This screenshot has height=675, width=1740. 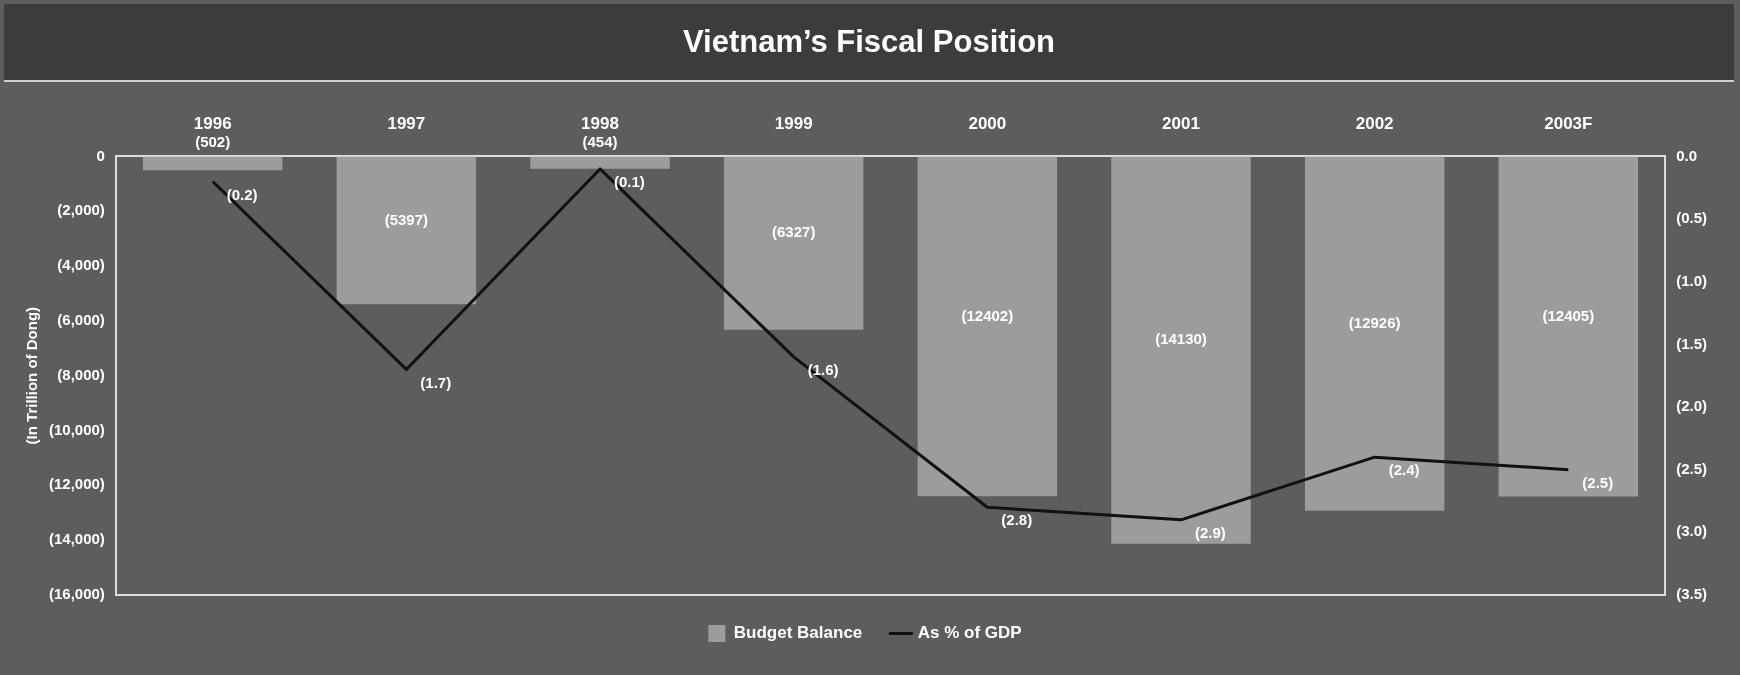 What do you see at coordinates (987, 123) in the screenshot?
I see `x-tick-label: 2000` at bounding box center [987, 123].